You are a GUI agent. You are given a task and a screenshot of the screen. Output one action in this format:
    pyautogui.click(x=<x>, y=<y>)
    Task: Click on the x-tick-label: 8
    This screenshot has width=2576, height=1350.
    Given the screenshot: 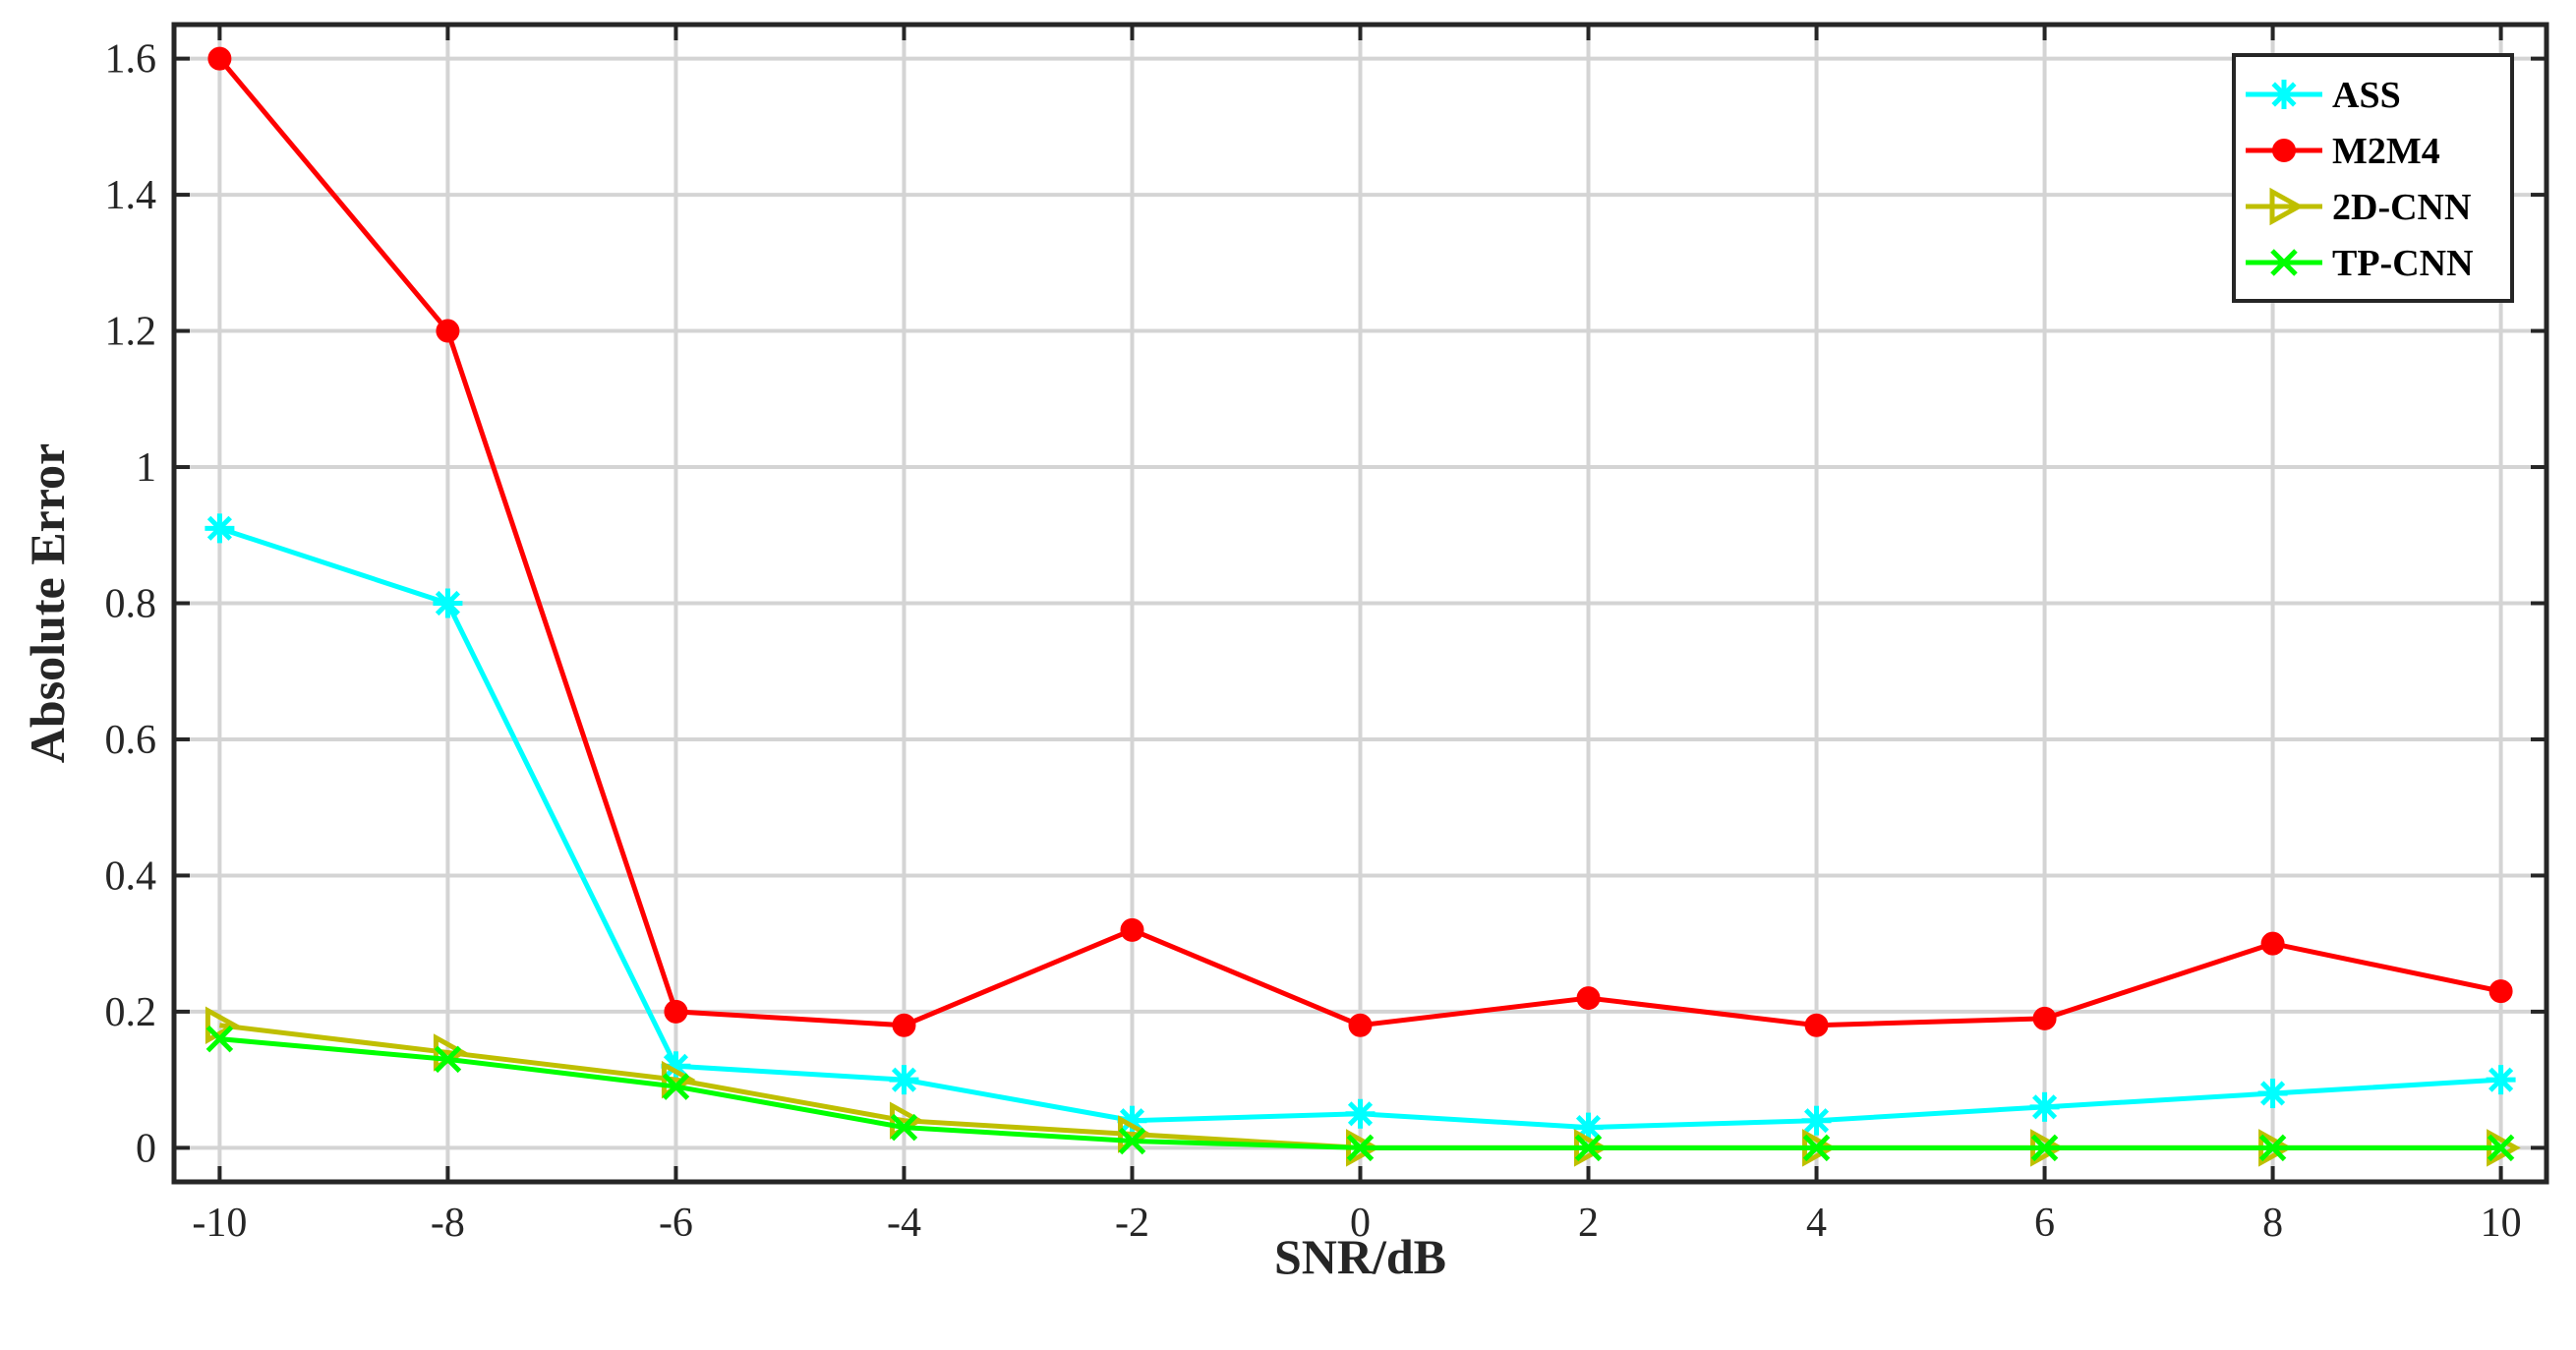 What is the action you would take?
    pyautogui.click(x=2272, y=1223)
    